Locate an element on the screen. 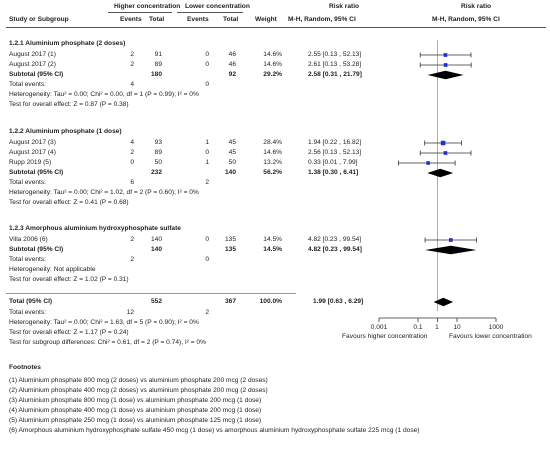 Image resolution: width=550 pixels, height=449 pixels. header-weight: Weight is located at coordinates (266, 19).